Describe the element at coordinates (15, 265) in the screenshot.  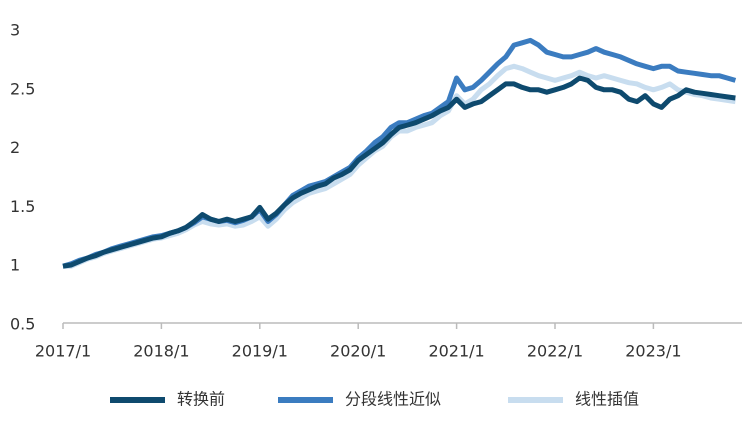
I see `y-tick-label: 1` at that location.